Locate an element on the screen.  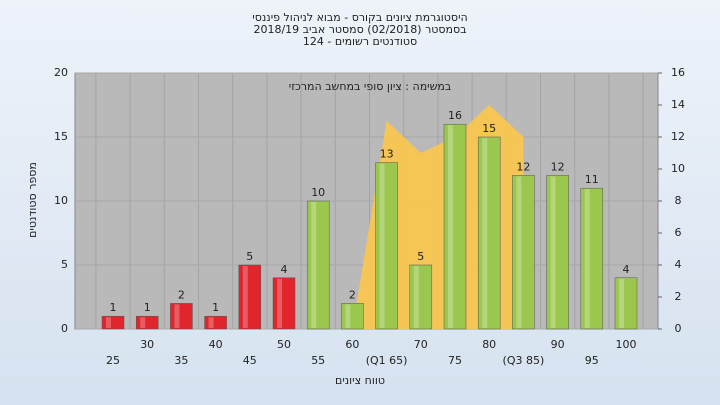
y-tick-label: 0 is located at coordinates (64, 328).